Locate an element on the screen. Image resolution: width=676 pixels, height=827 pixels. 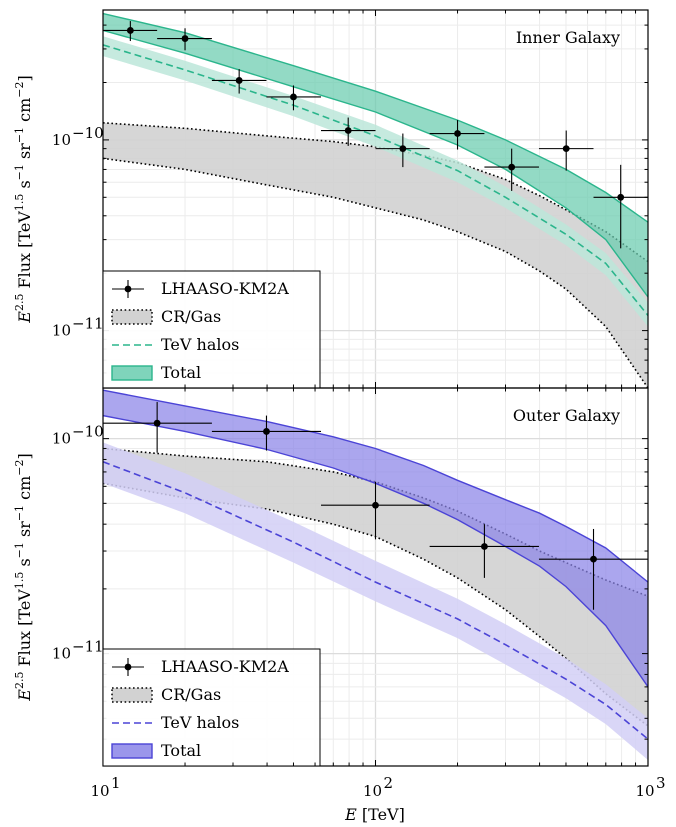
x-tick-exponent: 1 is located at coordinates (116, 783).